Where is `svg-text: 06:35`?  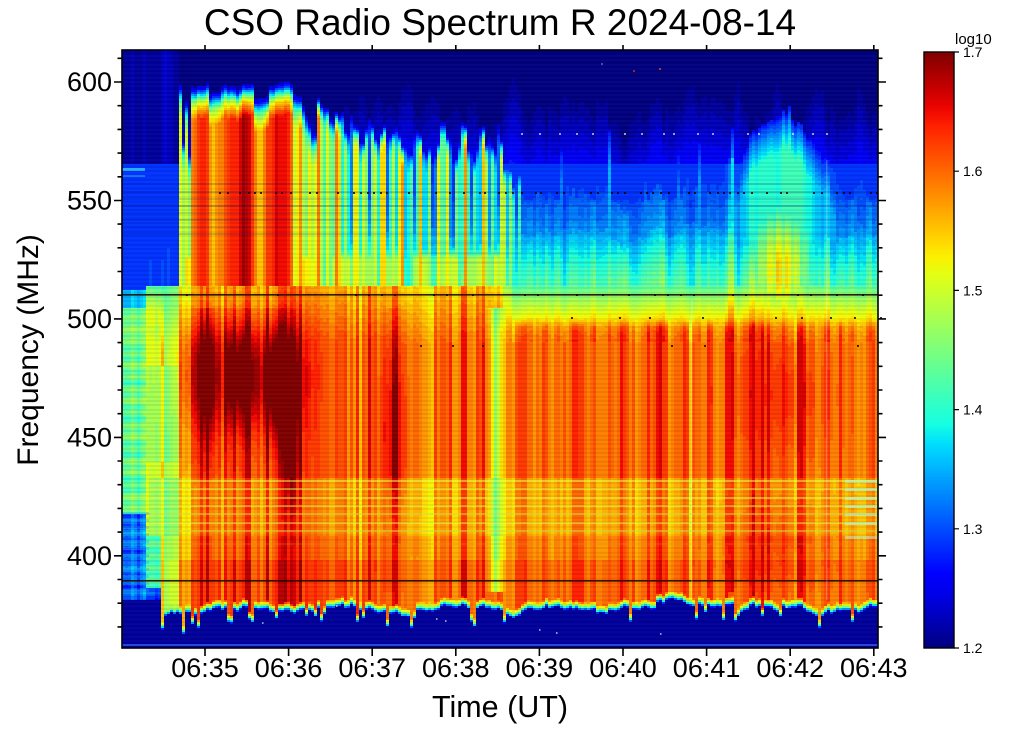 svg-text: 06:35 is located at coordinates (205, 668).